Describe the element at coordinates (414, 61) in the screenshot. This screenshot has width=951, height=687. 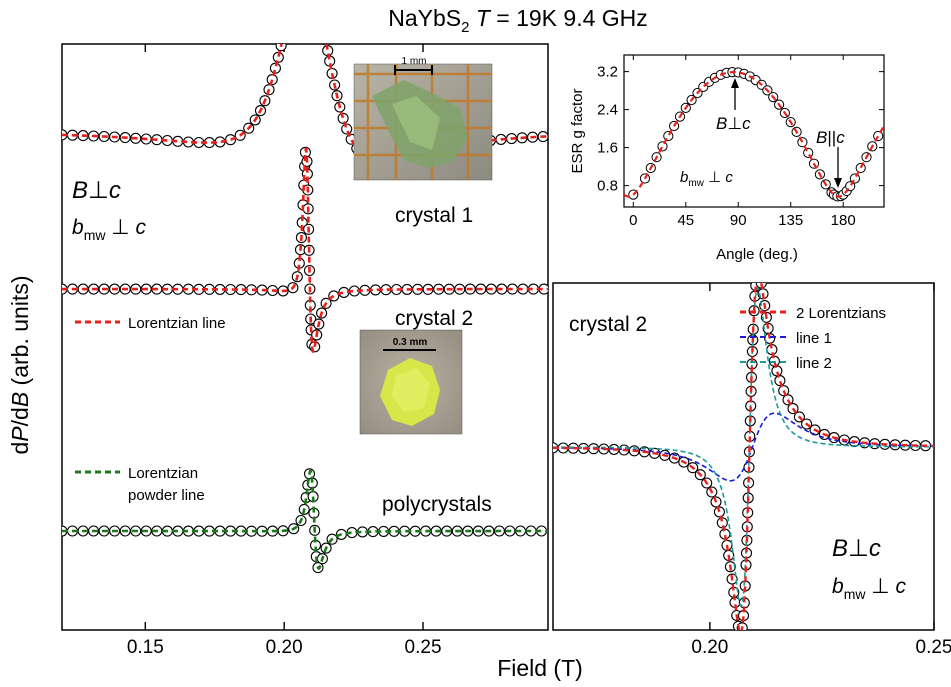
I see `scale-bar-1mm: 1 mm` at that location.